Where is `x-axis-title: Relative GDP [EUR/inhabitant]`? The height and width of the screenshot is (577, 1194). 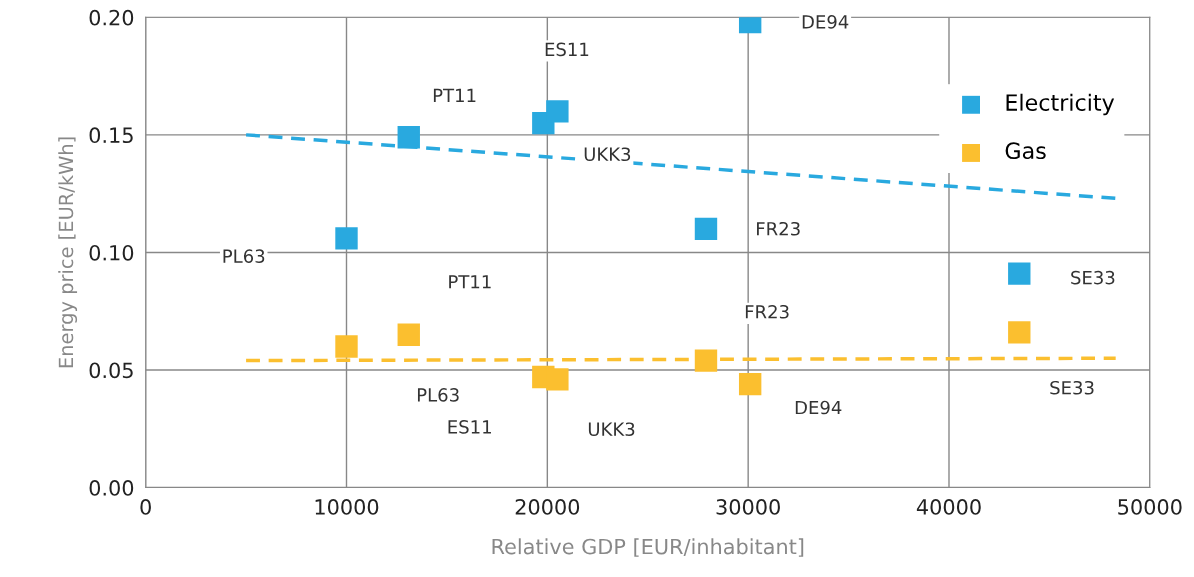 x-axis-title: Relative GDP [EUR/inhabitant] is located at coordinates (648, 547).